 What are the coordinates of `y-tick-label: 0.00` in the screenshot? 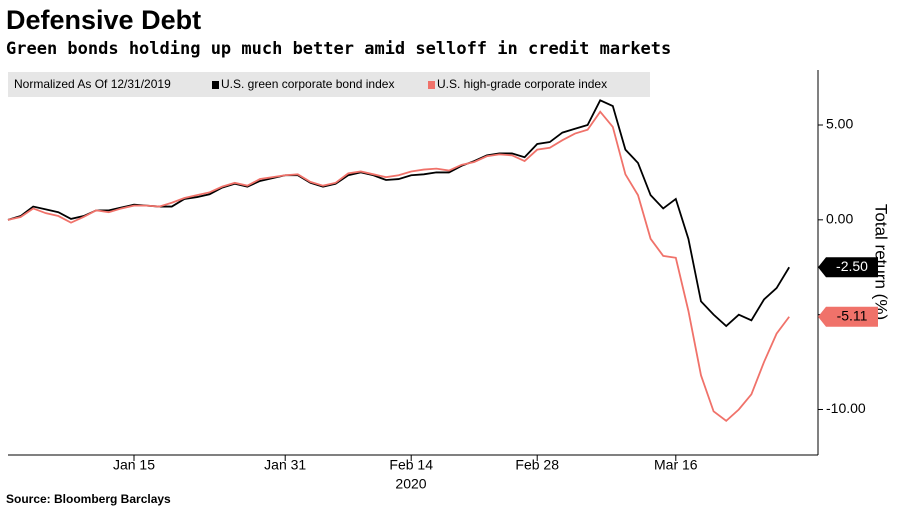 It's located at (839, 219).